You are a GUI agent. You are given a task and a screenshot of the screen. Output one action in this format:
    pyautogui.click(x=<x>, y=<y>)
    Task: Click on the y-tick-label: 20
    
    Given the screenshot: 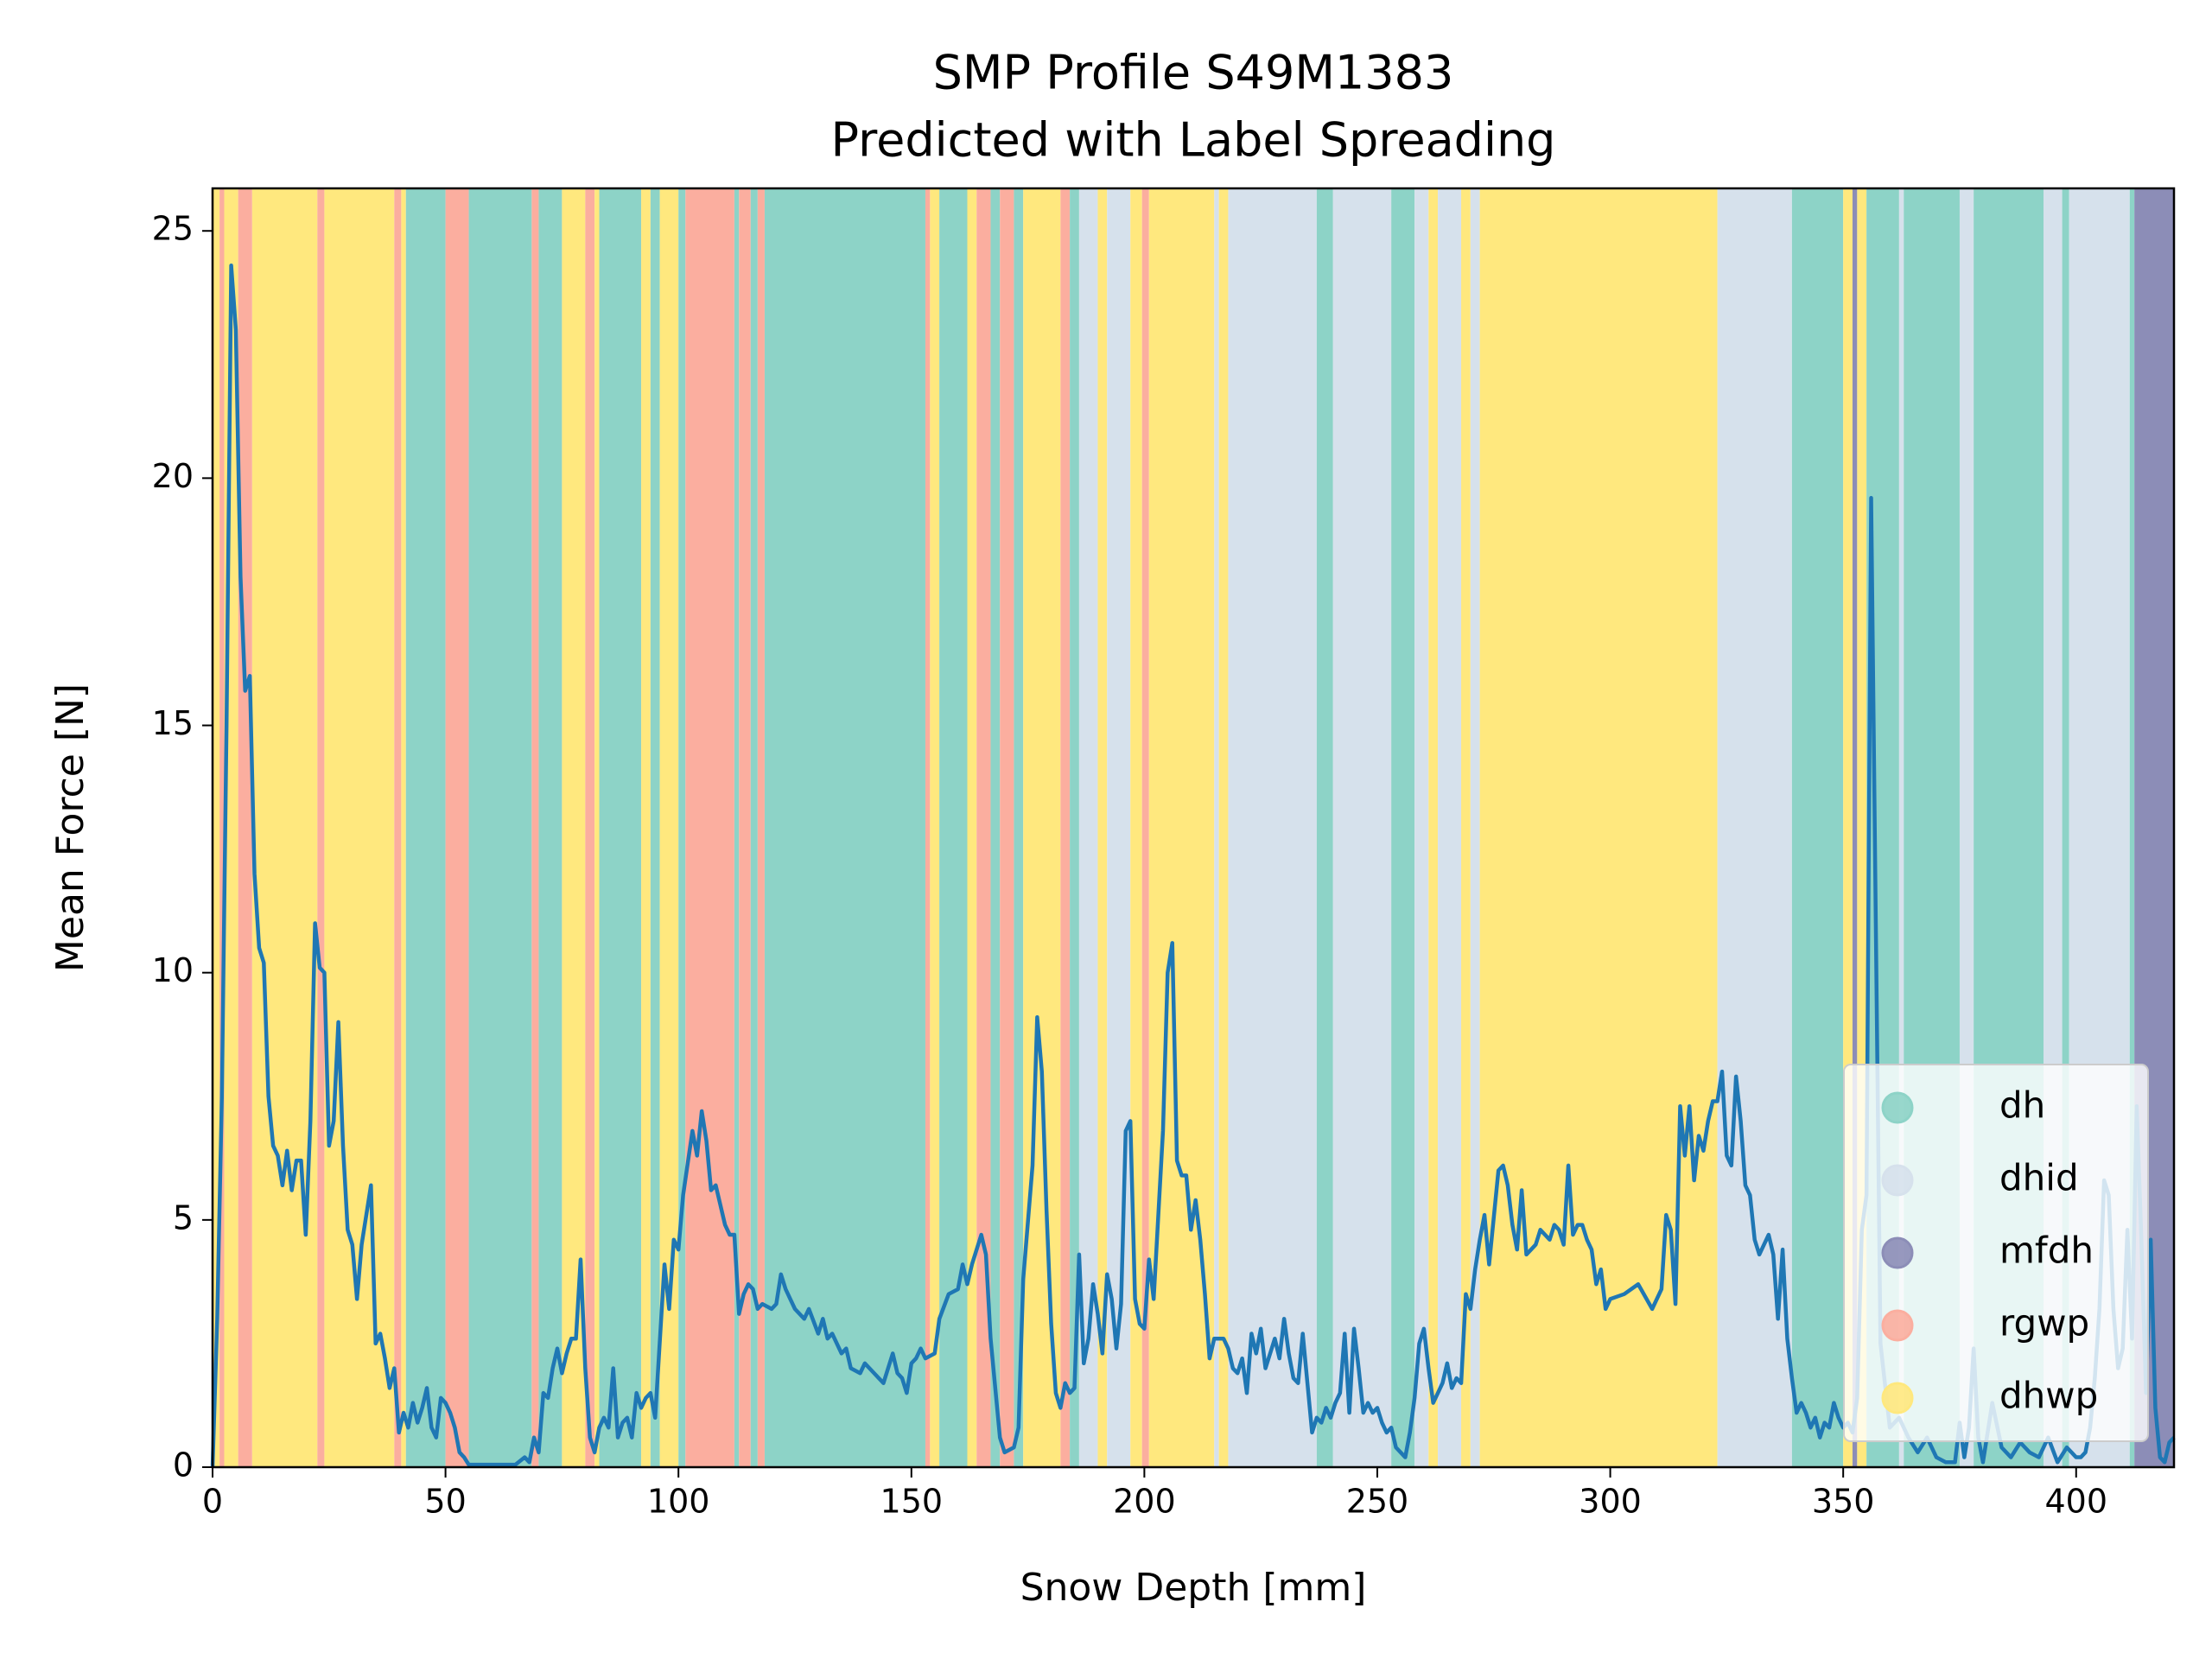 What is the action you would take?
    pyautogui.click(x=173, y=476)
    